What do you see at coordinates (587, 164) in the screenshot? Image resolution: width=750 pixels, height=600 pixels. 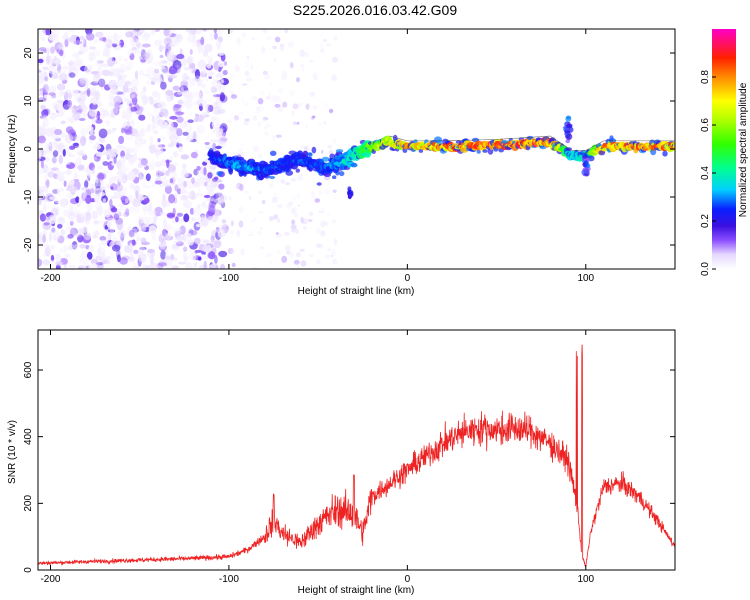 I see `burst-blob` at bounding box center [587, 164].